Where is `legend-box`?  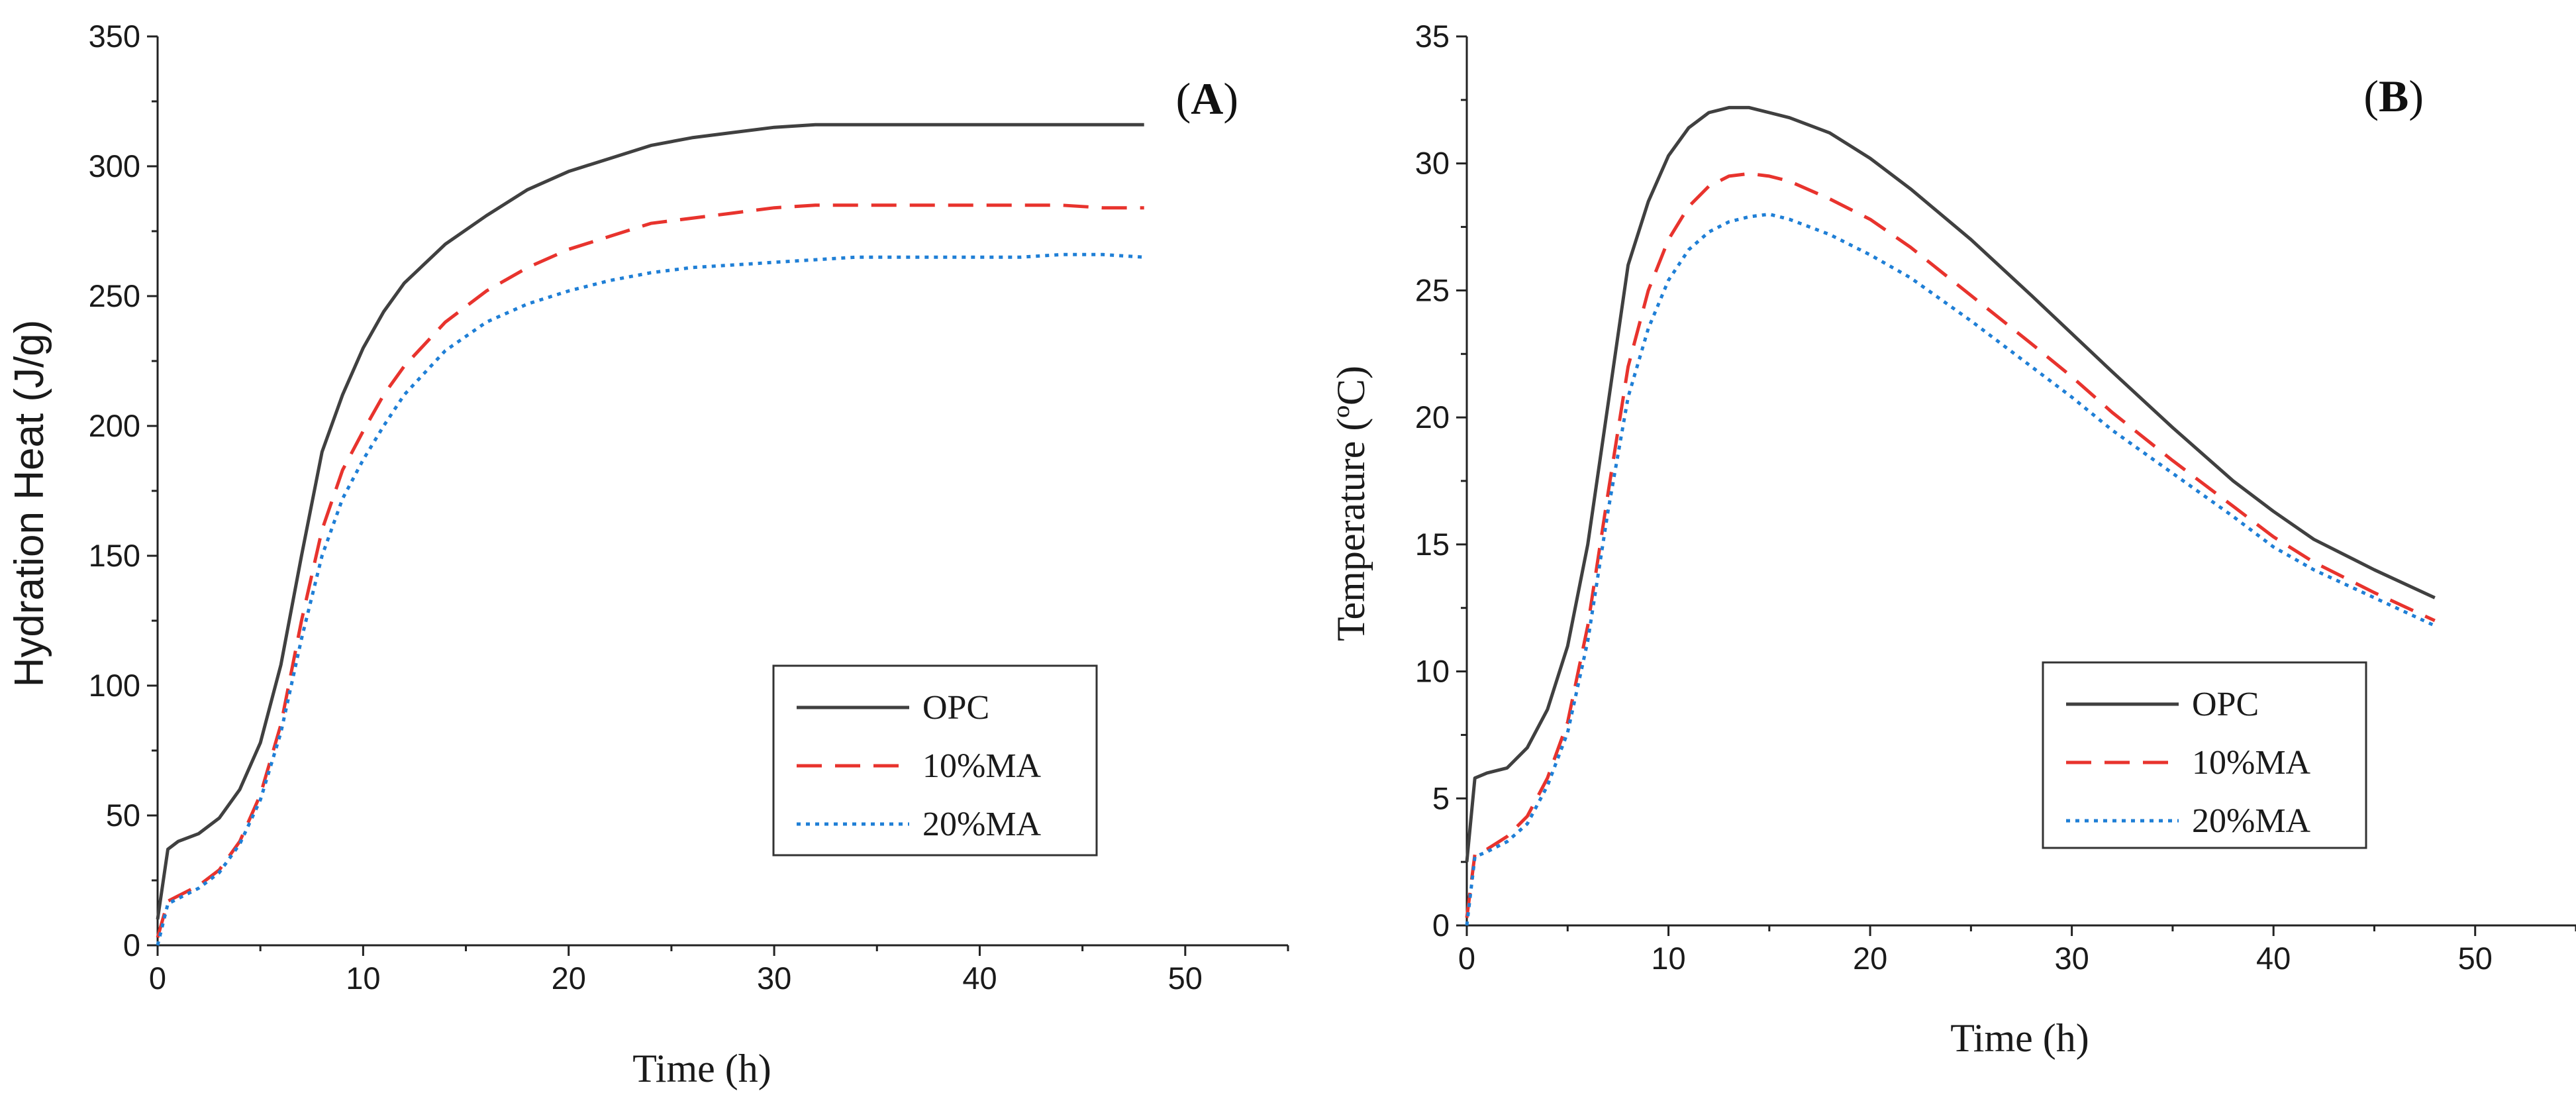
legend-box is located at coordinates (2204, 755).